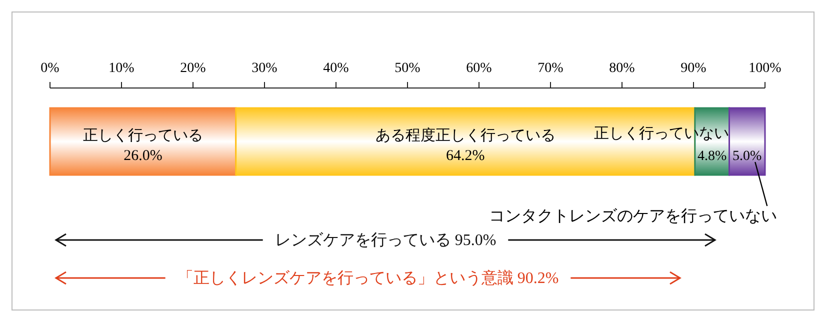  I want to click on x-tick-label: 90%, so click(693, 68).